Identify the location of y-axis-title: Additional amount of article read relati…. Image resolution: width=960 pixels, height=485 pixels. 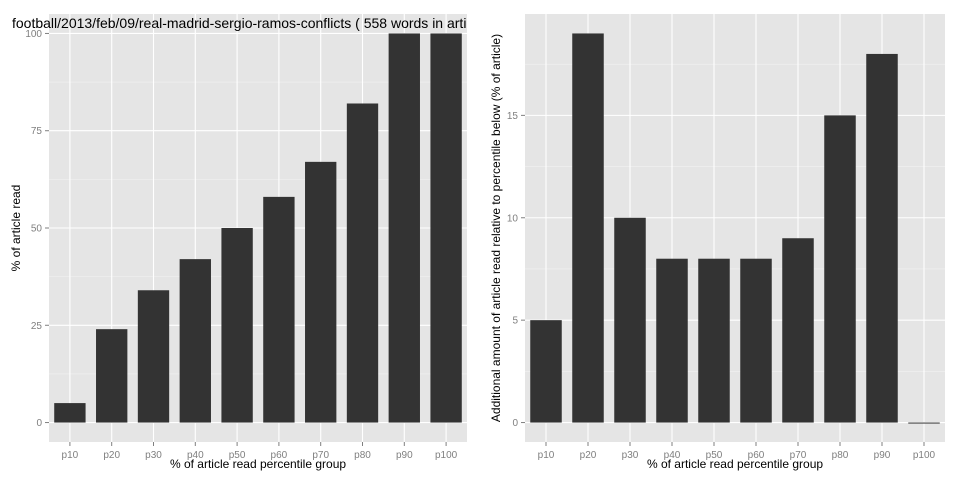
(496, 228).